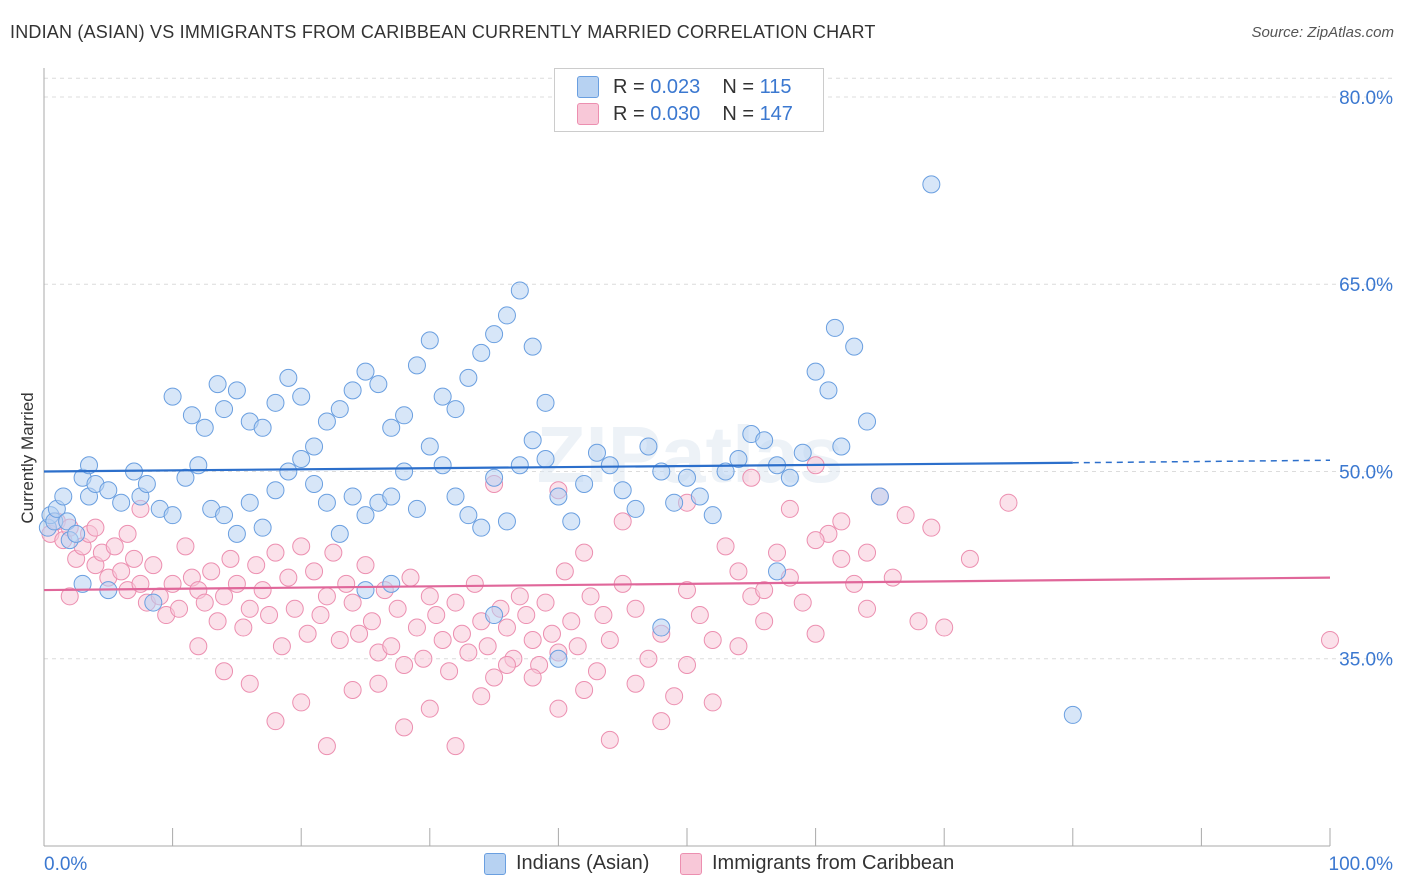 The width and height of the screenshot is (1406, 892). Describe the element at coordinates (65, 864) in the screenshot. I see `x-tick-label: 0.0%` at that location.